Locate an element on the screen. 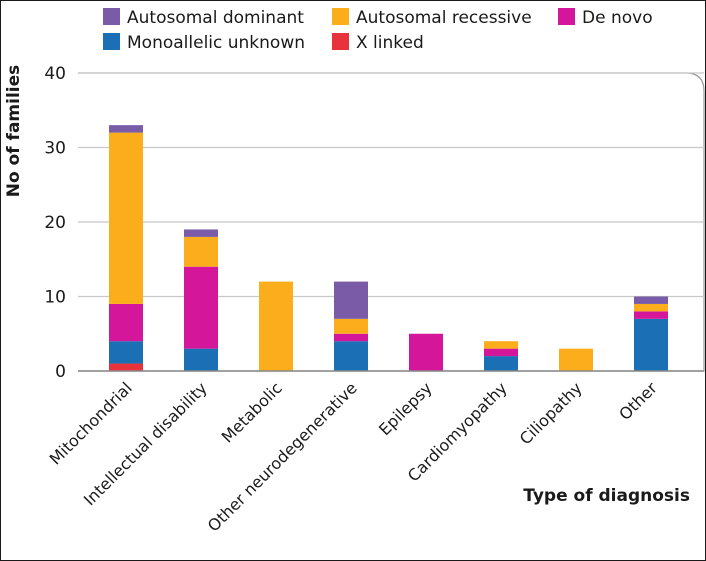  y-tick-label-30: 30 is located at coordinates (55, 149).